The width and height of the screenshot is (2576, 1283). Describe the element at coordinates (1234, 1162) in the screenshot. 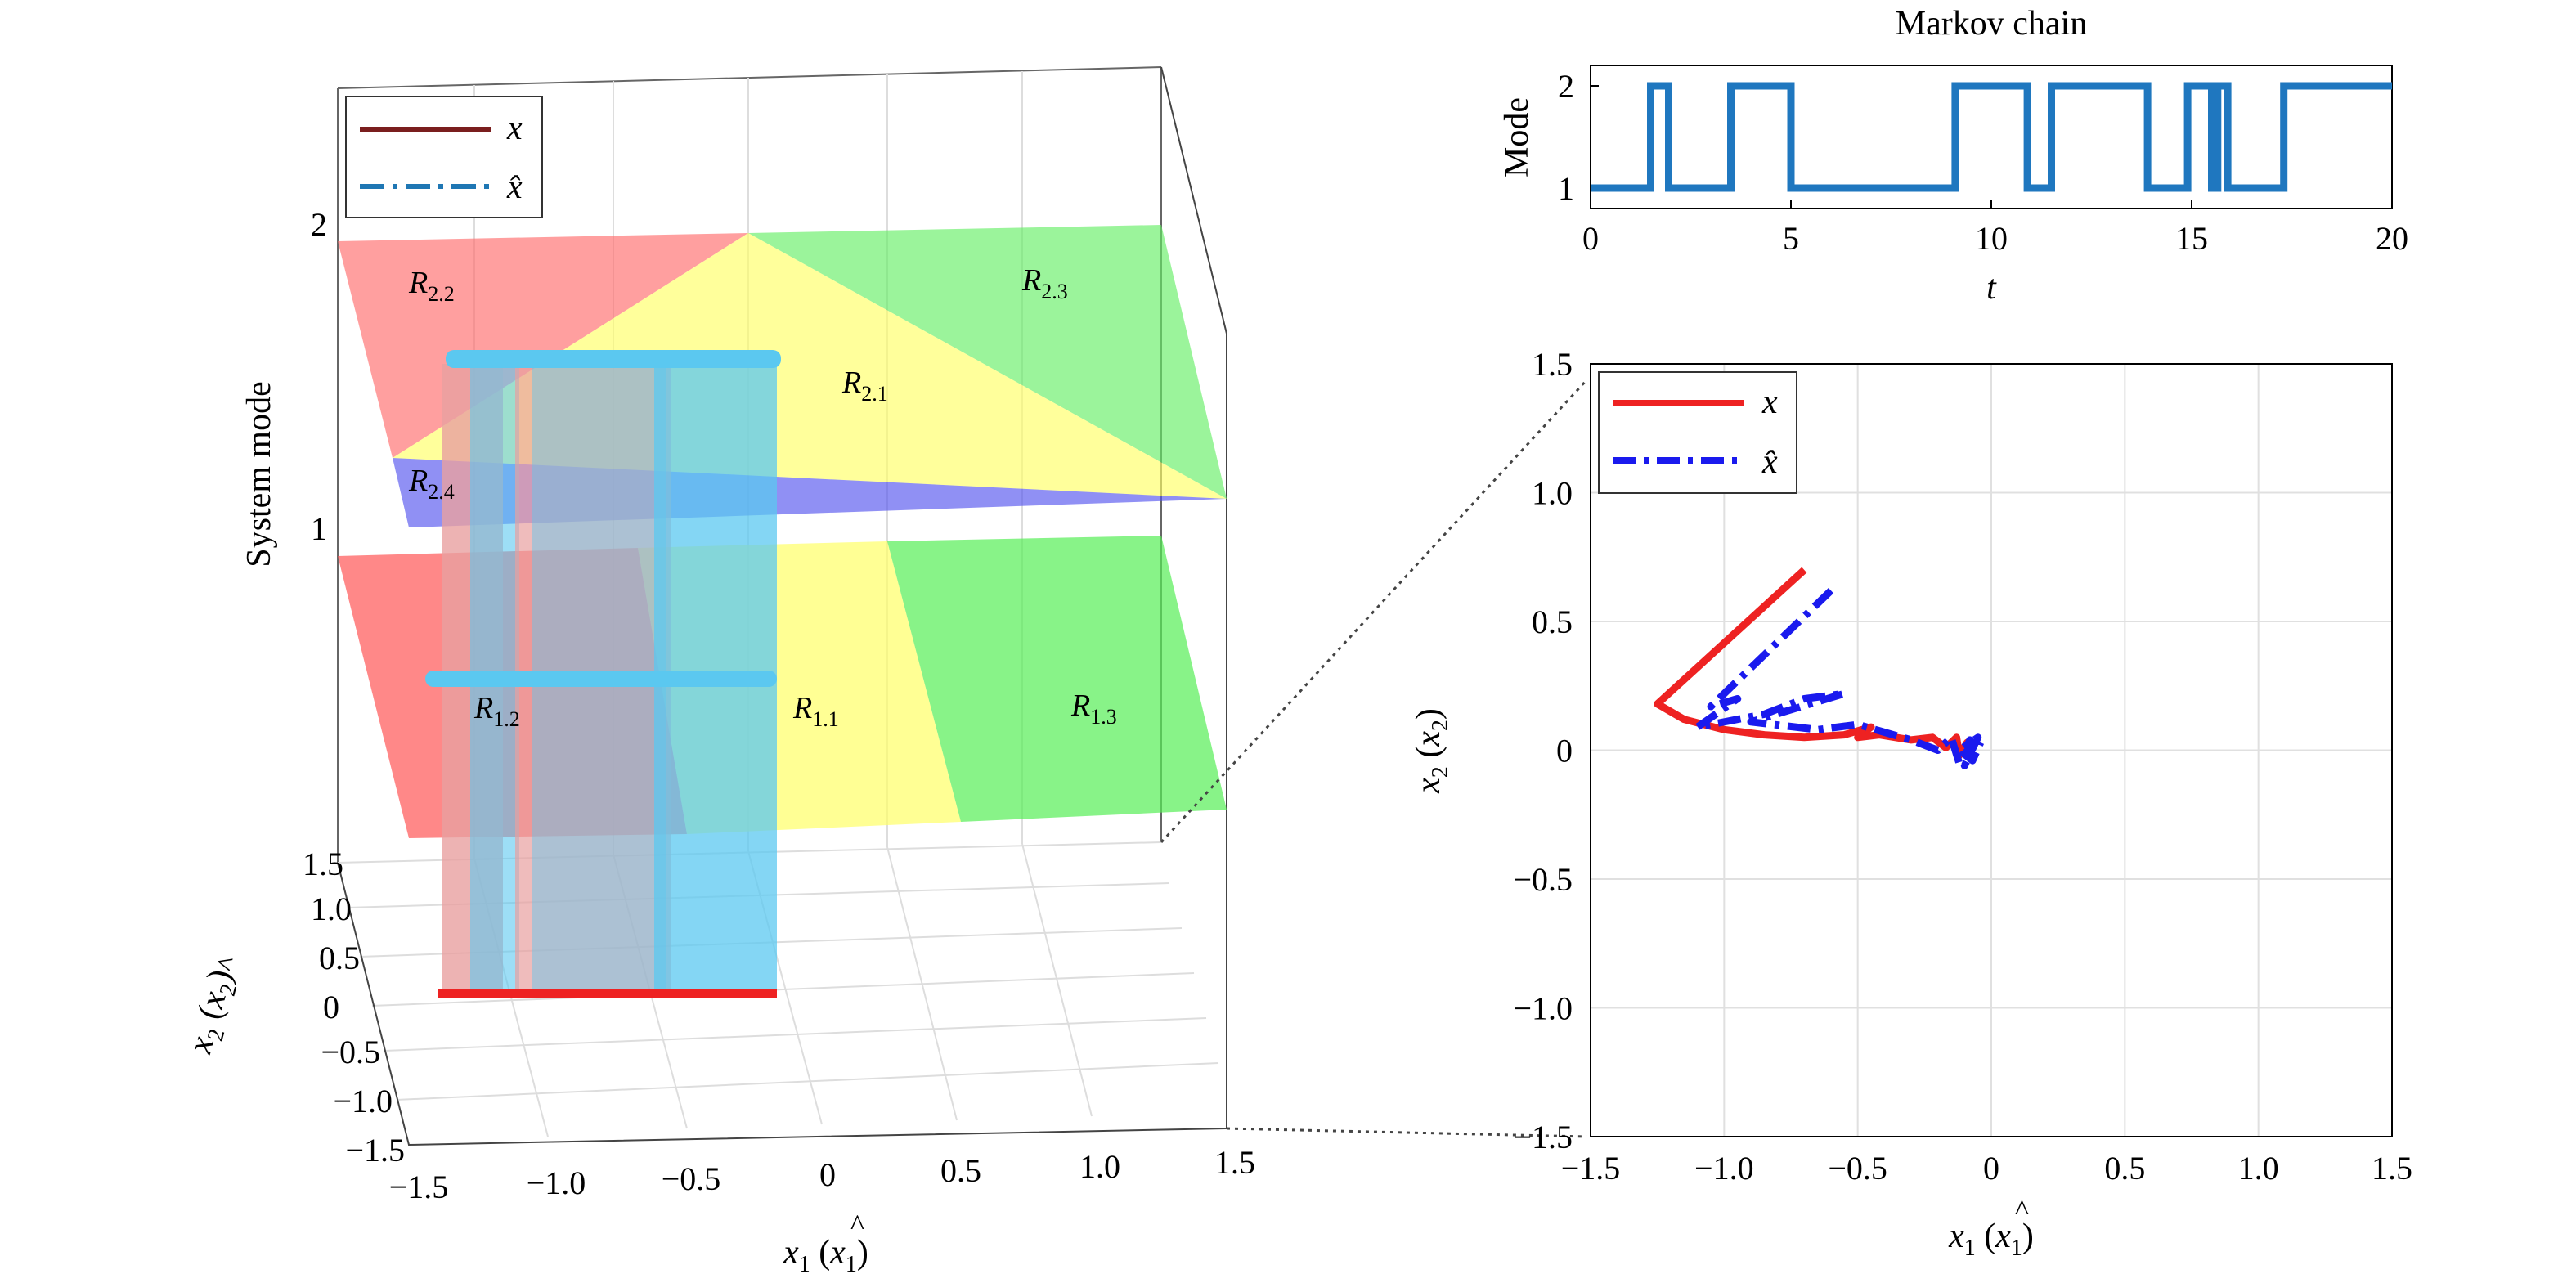

I see `x-tick-3d: 1.5` at that location.